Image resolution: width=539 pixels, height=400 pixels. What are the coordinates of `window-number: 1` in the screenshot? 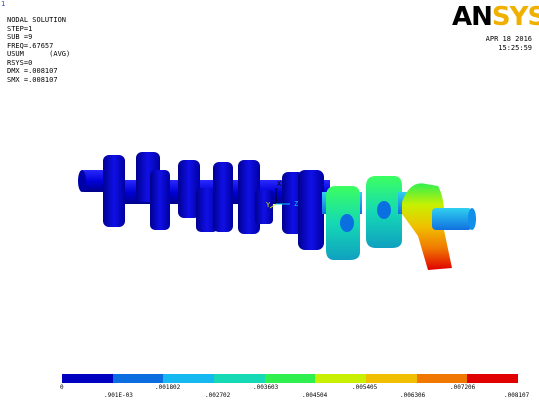 It's located at (3, 4).